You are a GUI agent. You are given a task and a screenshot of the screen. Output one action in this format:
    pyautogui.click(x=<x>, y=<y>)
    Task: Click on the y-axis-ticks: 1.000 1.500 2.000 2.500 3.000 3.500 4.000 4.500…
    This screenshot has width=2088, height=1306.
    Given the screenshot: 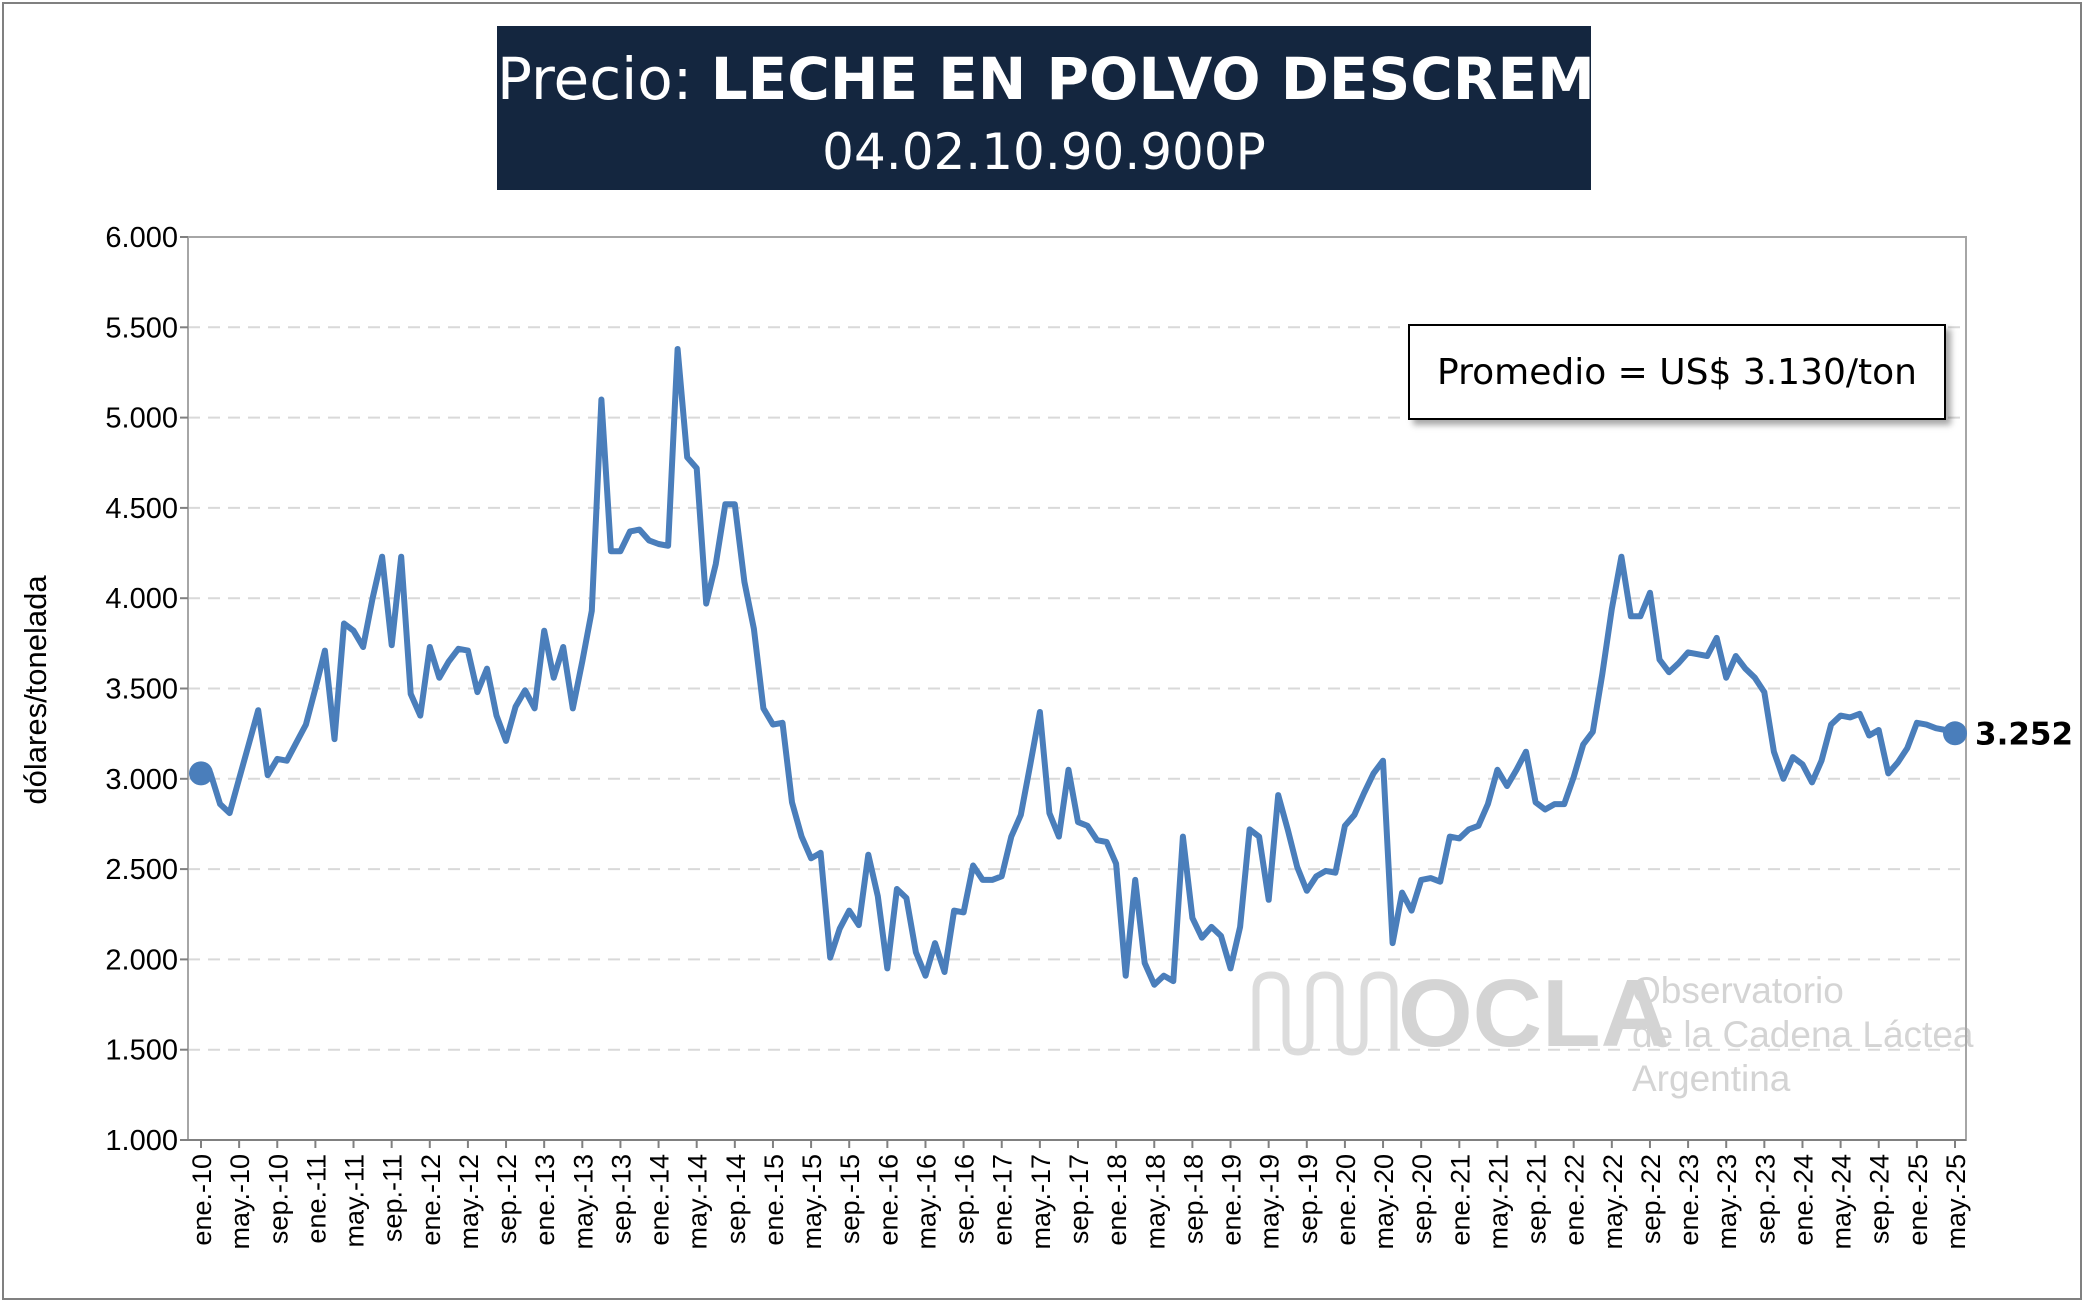 What is the action you would take?
    pyautogui.click(x=146, y=689)
    